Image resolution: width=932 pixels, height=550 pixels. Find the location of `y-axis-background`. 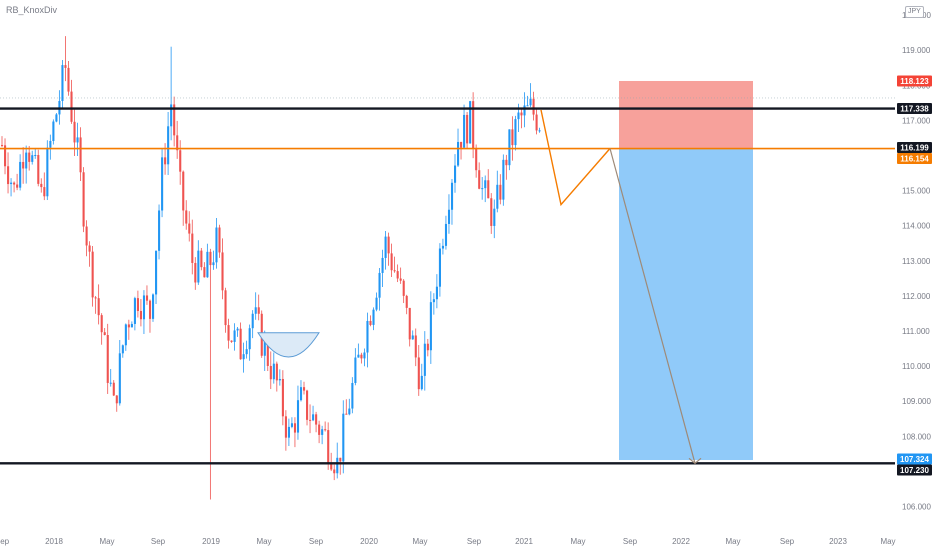

y-axis-background is located at coordinates (913, 267).